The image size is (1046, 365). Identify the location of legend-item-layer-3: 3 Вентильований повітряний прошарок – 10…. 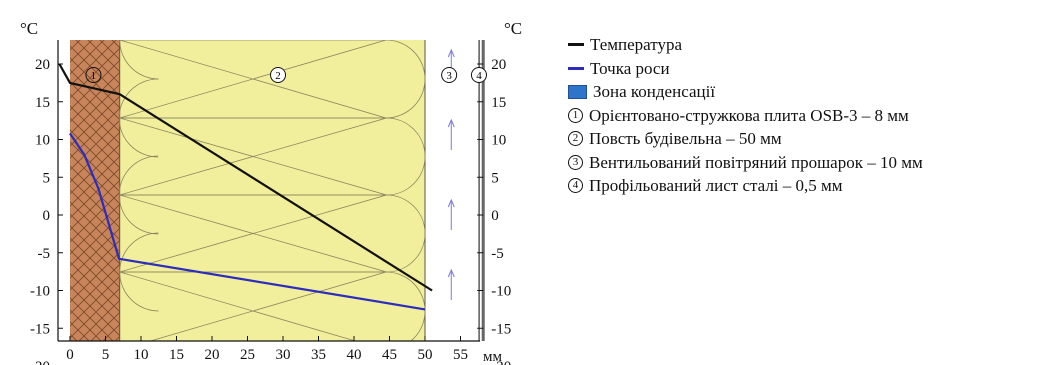
(745, 163).